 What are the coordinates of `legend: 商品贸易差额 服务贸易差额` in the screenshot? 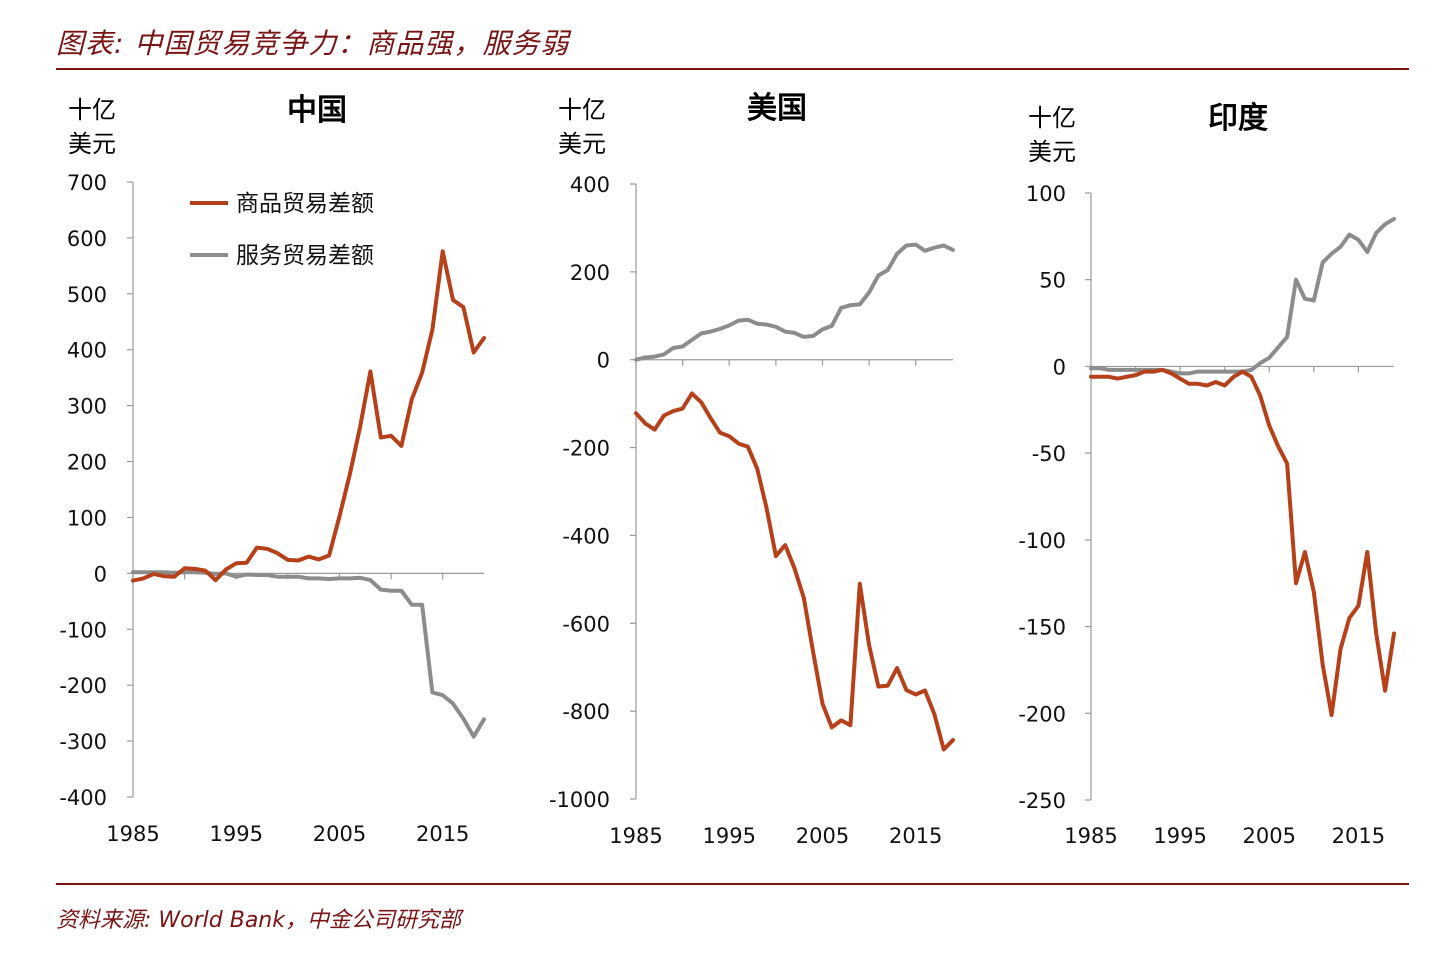 It's located at (282, 230).